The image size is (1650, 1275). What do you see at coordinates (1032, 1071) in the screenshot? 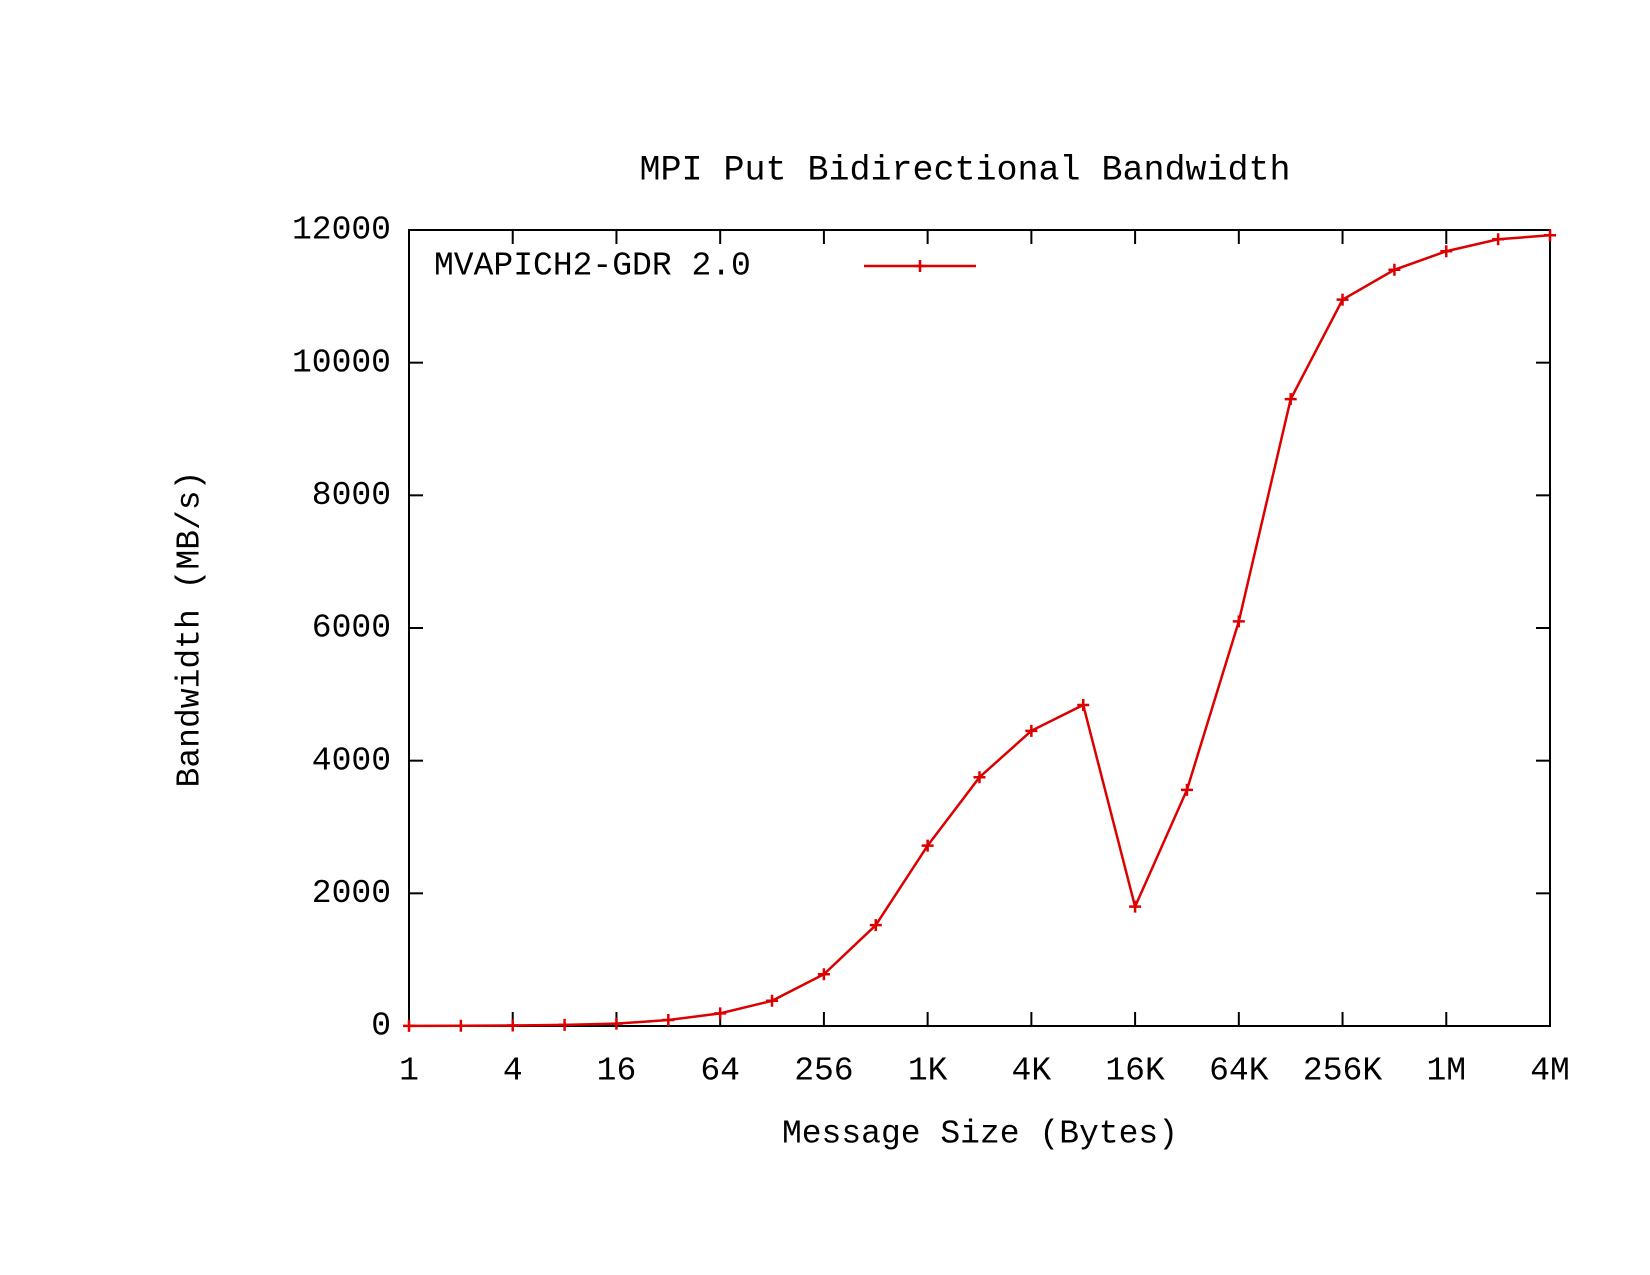
I see `x-tick-label: 4K` at bounding box center [1032, 1071].